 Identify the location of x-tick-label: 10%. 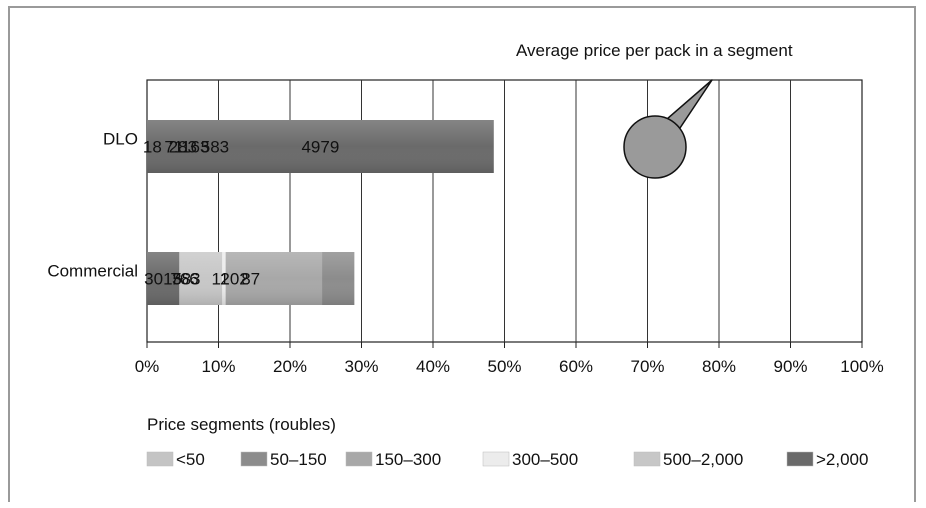
(218, 366).